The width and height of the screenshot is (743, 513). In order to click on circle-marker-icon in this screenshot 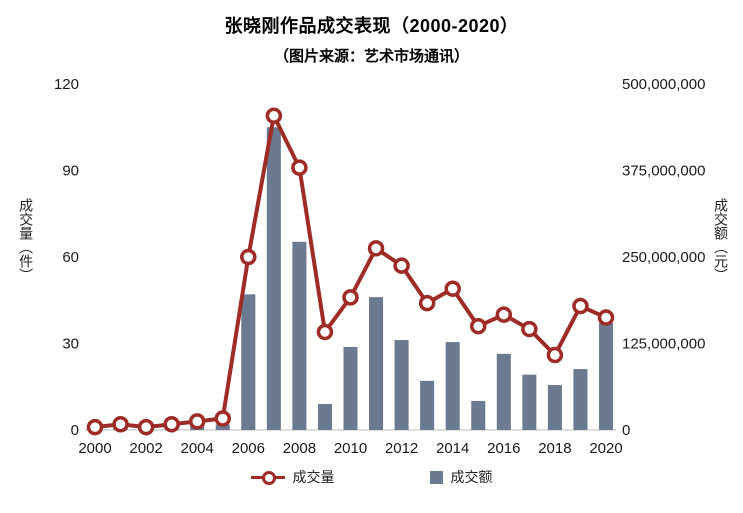, I will do `click(268, 478)`.